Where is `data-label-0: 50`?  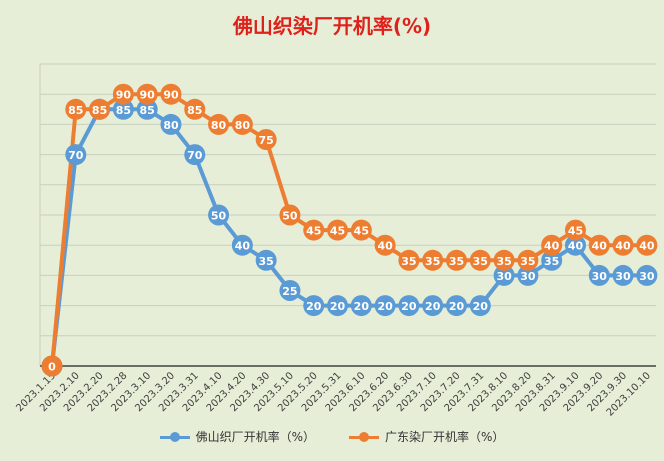 data-label-0: 50 is located at coordinates (219, 216).